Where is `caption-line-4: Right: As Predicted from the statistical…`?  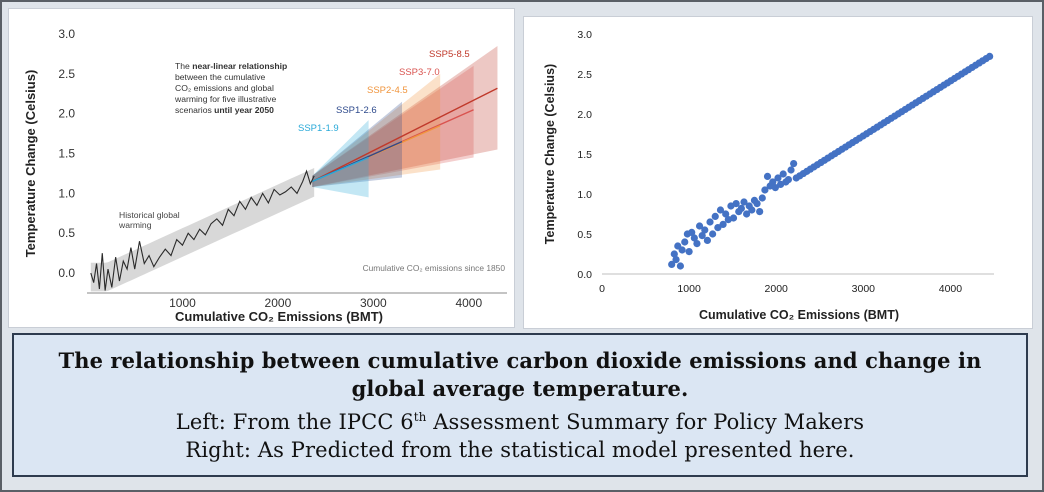 caption-line-4: Right: As Predicted from the statistical… is located at coordinates (520, 449).